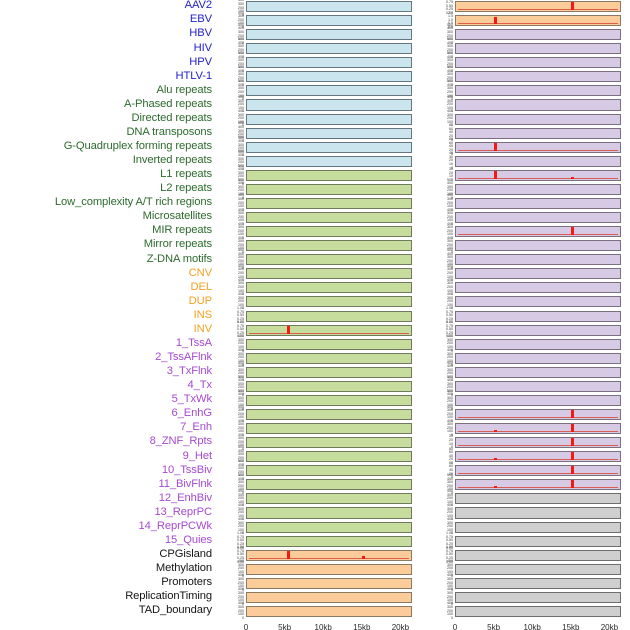  Describe the element at coordinates (451, 448) in the screenshot. I see `y-tick-label: 80` at that location.